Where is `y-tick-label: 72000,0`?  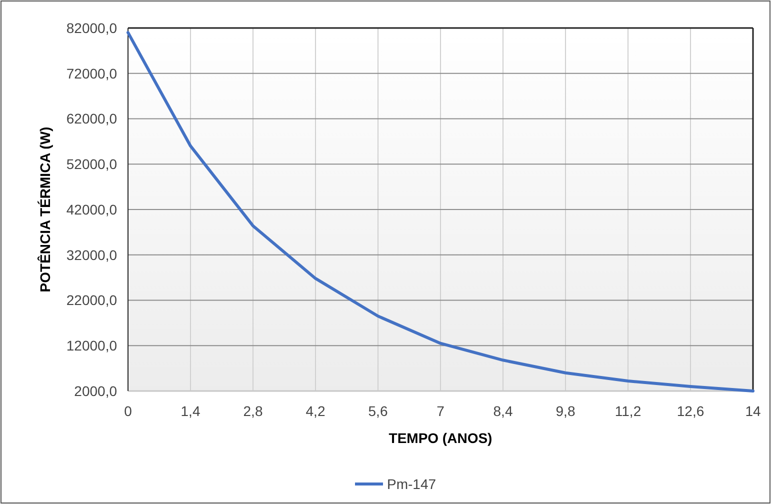 y-tick-label: 72000,0 is located at coordinates (92, 73).